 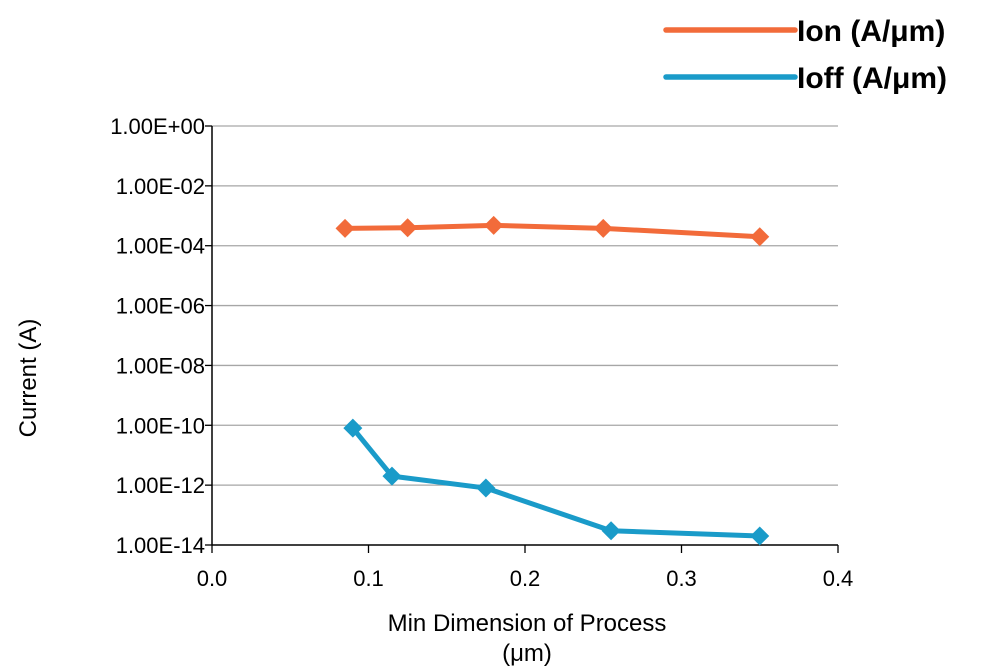 I want to click on y-tick-label: 1.00E-02, so click(x=160, y=186).